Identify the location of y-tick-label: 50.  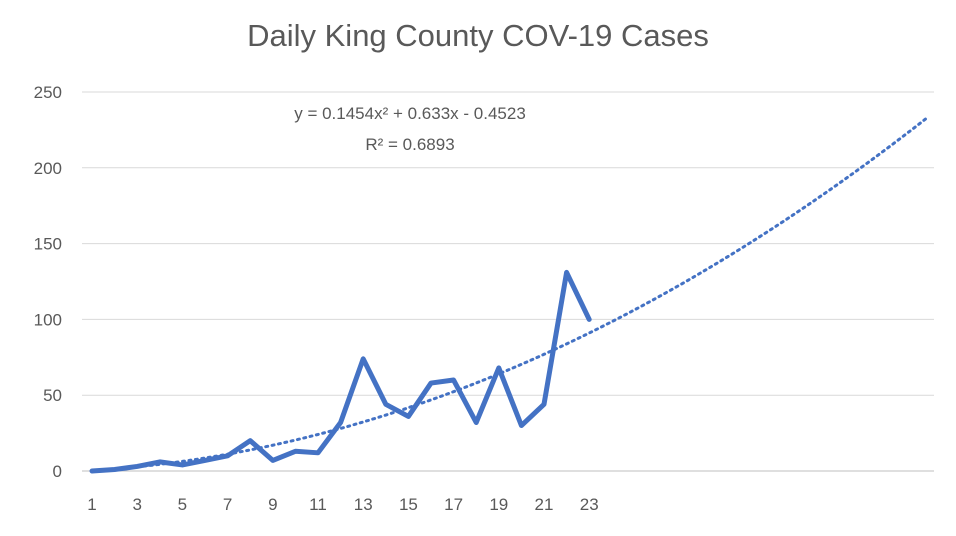
(52, 395).